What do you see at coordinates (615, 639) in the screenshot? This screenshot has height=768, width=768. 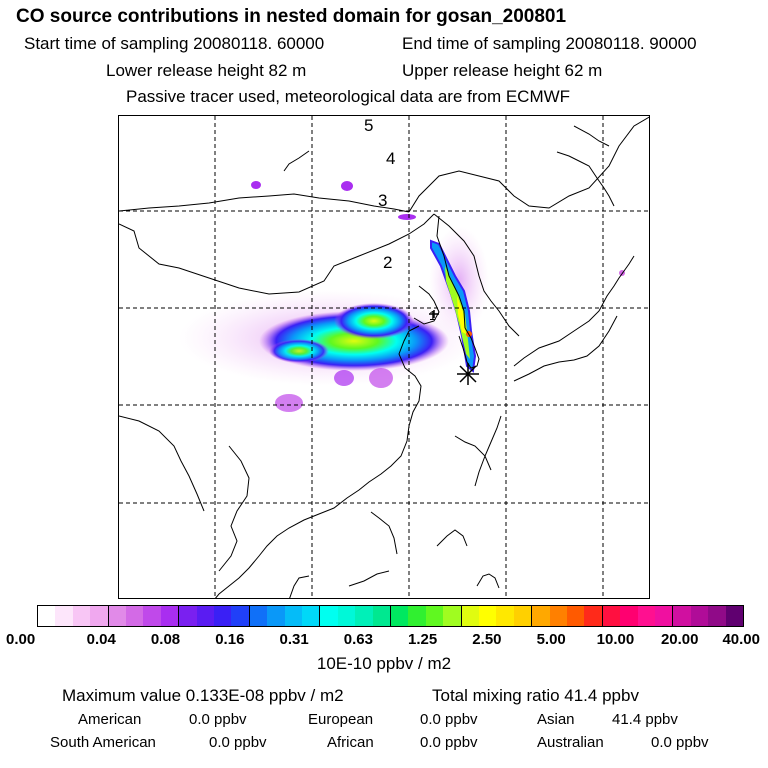 I see `colorbar-tick-label: 10.00` at bounding box center [615, 639].